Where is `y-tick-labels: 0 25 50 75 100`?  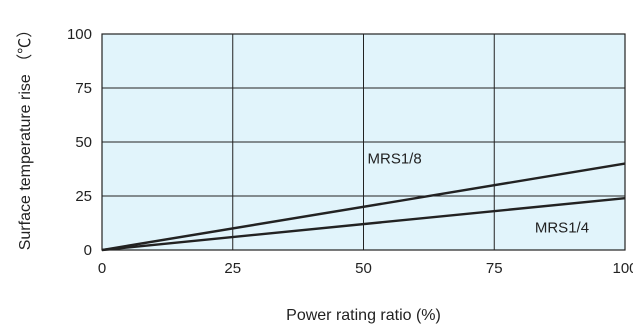 y-tick-labels: 0 25 50 75 100 is located at coordinates (79, 142).